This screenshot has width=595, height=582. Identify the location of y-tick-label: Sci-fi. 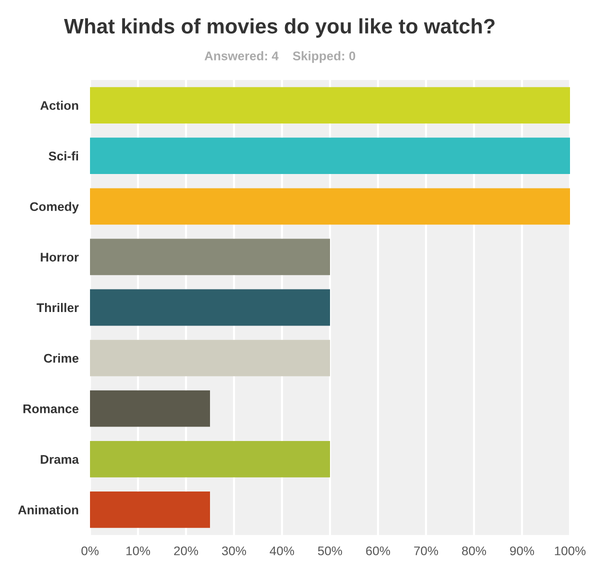
(63, 155).